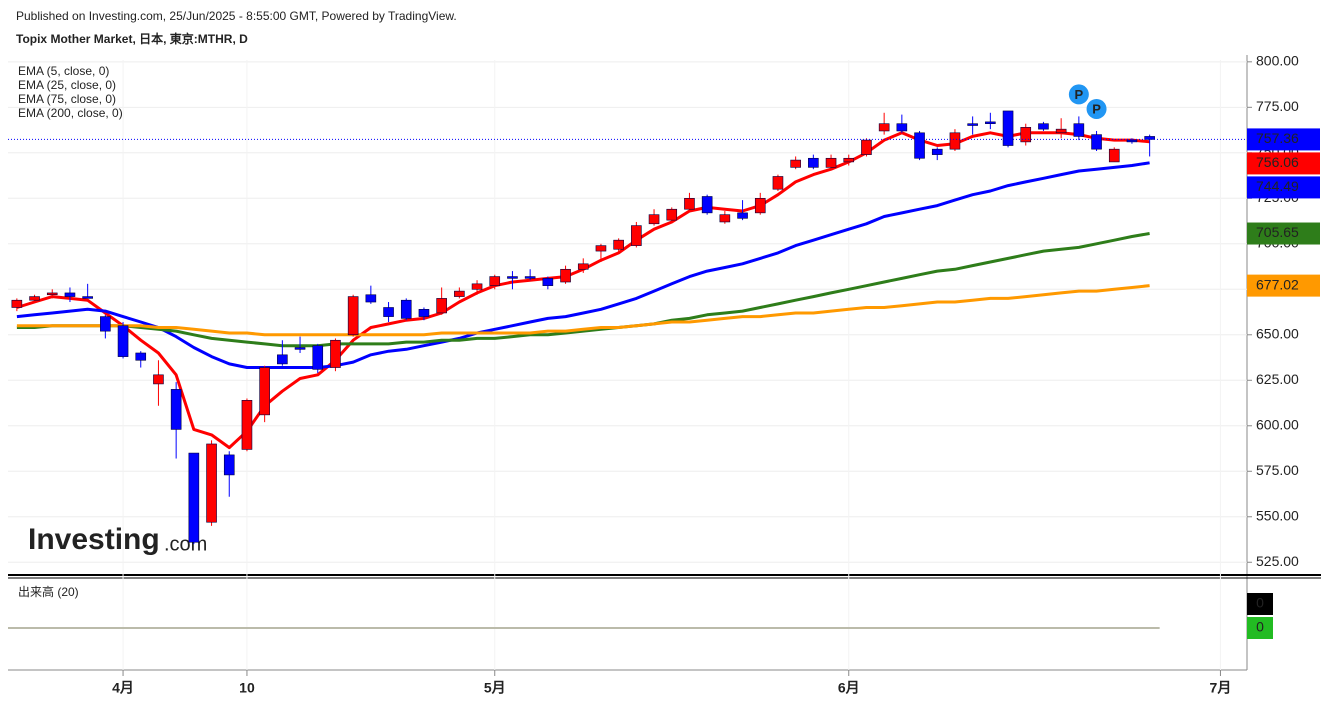  I want to click on volume-label-box, so click(1260, 604).